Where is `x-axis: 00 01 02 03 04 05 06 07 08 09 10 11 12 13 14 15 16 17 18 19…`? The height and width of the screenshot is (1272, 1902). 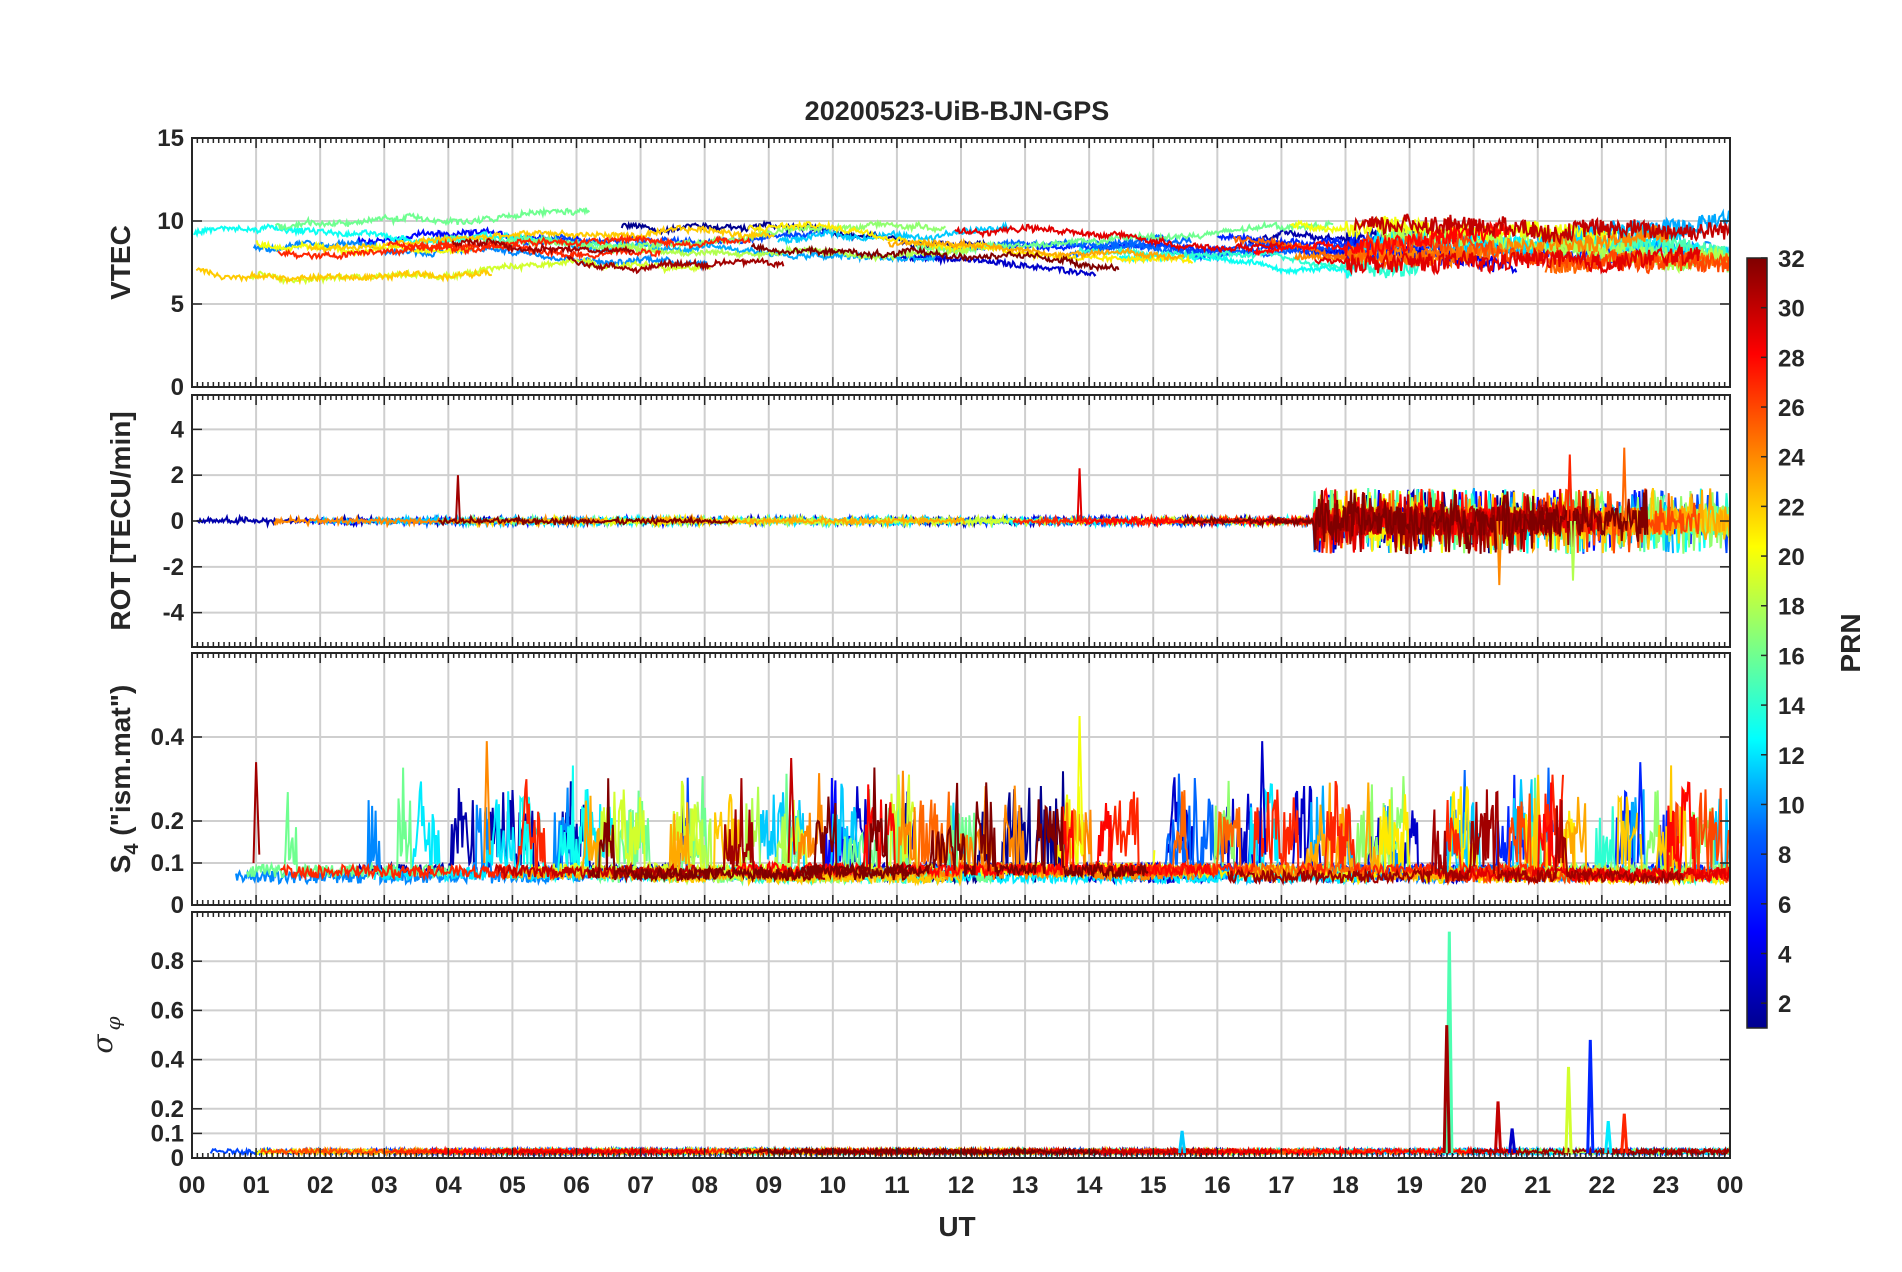 x-axis: 00 01 02 03 04 05 06 07 08 09 10 11 12 13 14 15 16 17 18 19… is located at coordinates (961, 1185).